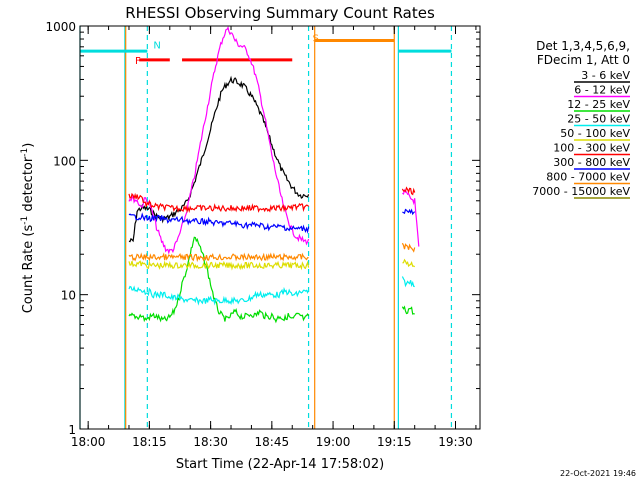 The width and height of the screenshot is (640, 480). I want to click on annotation-N: N, so click(156, 45).